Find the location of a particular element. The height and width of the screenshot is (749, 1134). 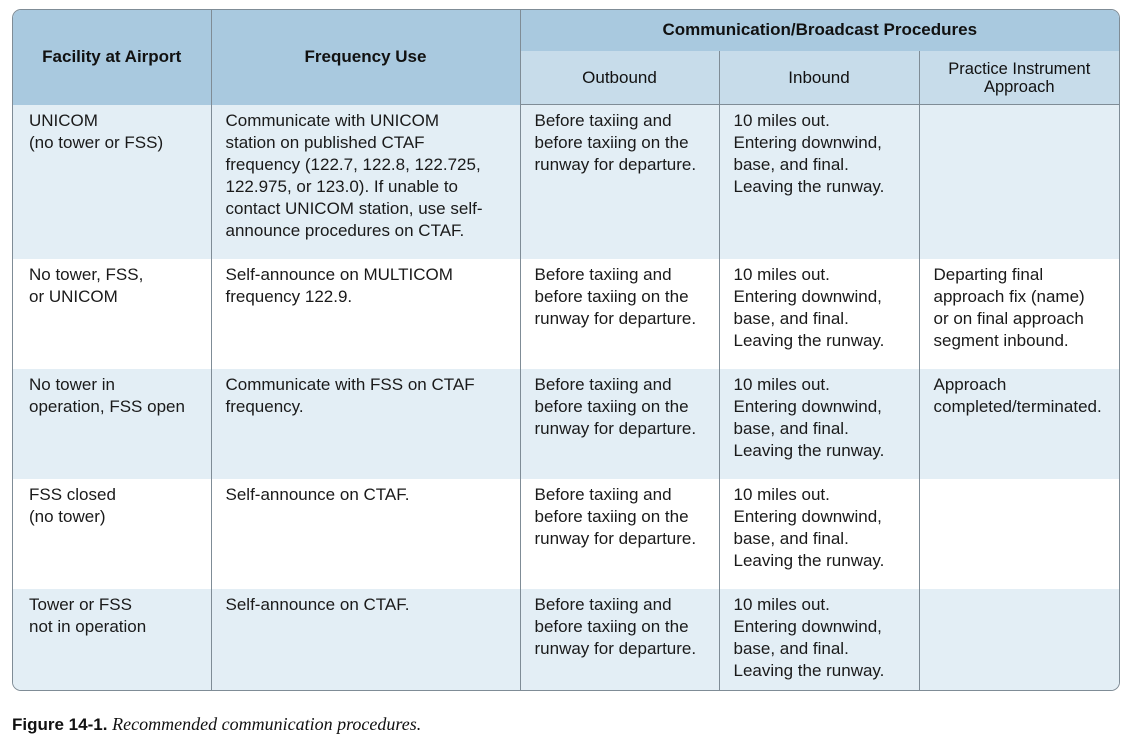

text-line: 122.975, or 123.0). If unable to is located at coordinates (342, 186).